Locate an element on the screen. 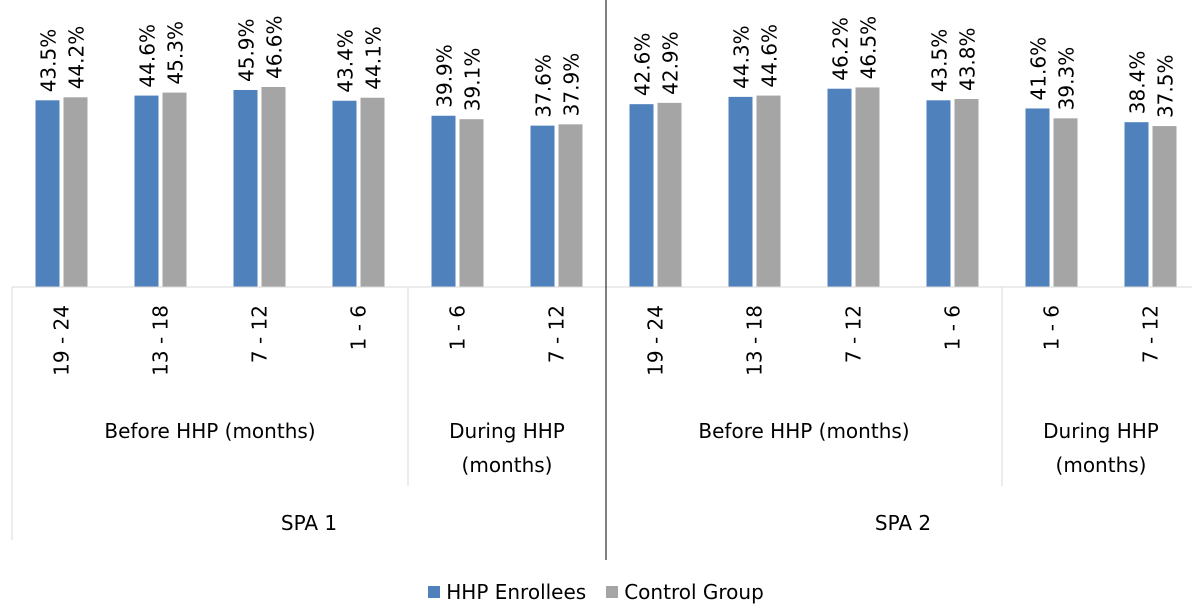 The image size is (1192, 607). hhp-enrollees-data-label: 44.6% is located at coordinates (148, 56).